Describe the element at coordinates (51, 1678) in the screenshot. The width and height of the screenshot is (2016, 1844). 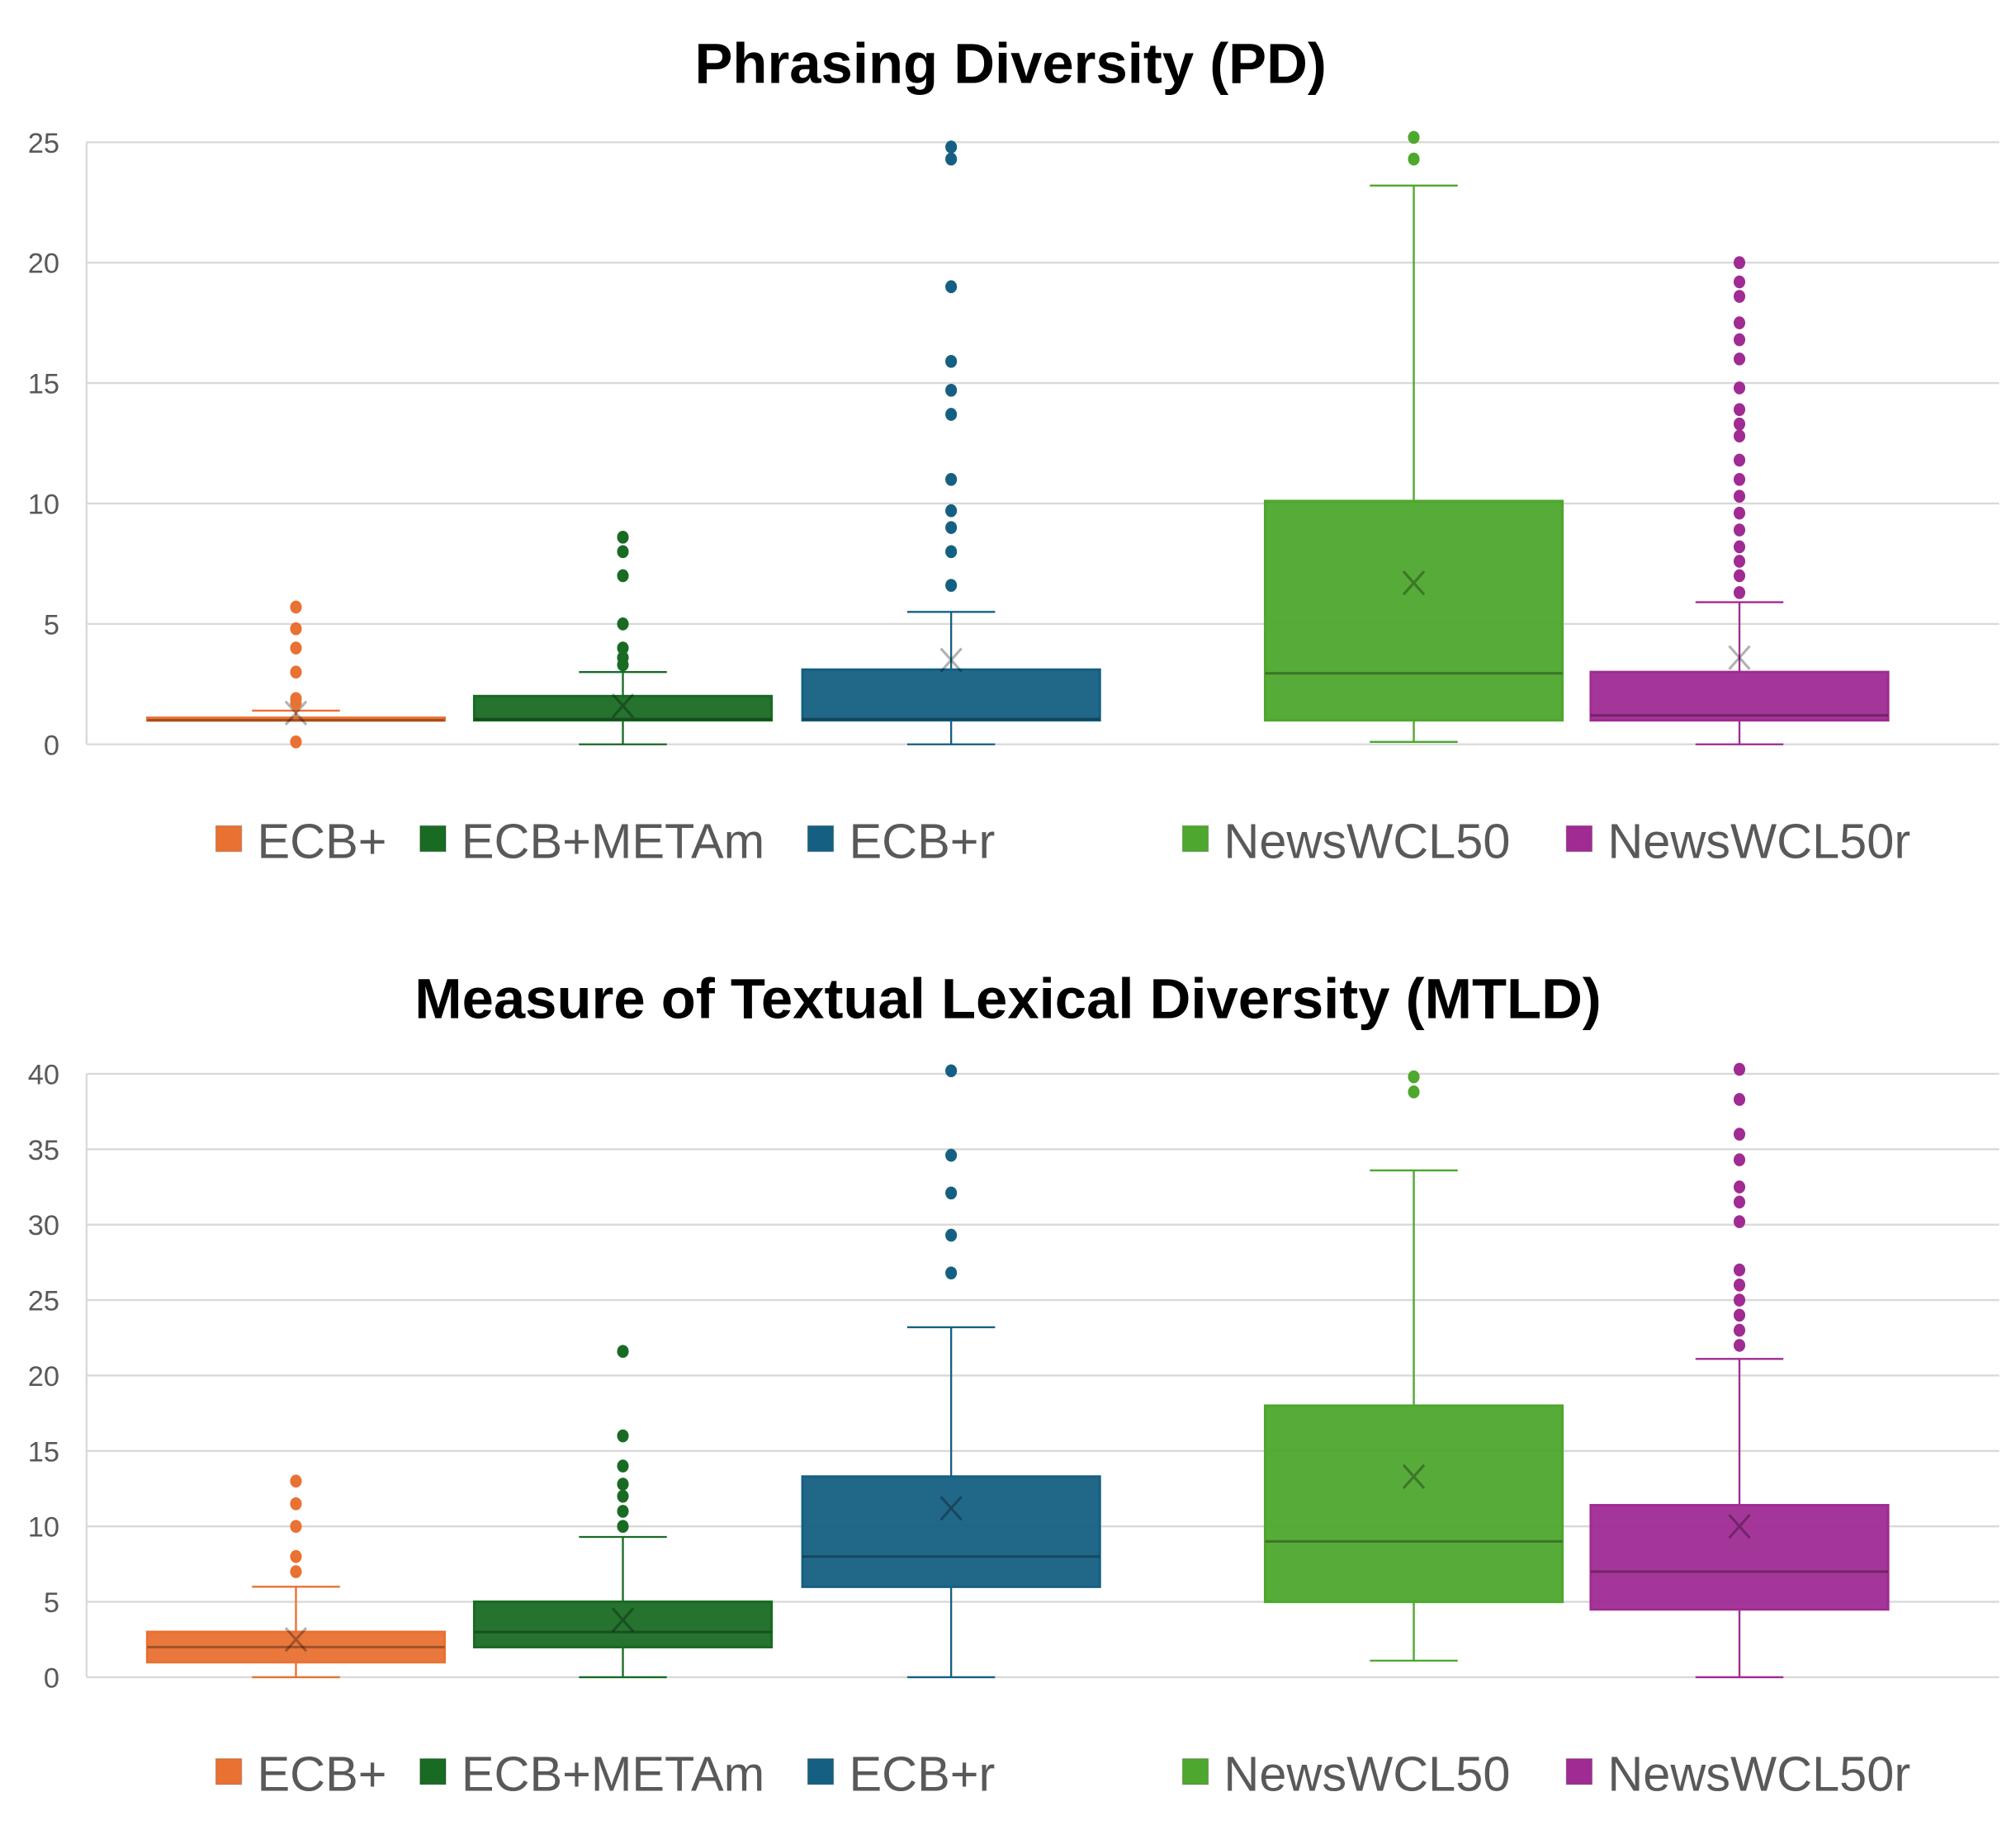
I see `y-tick-label: 0` at that location.